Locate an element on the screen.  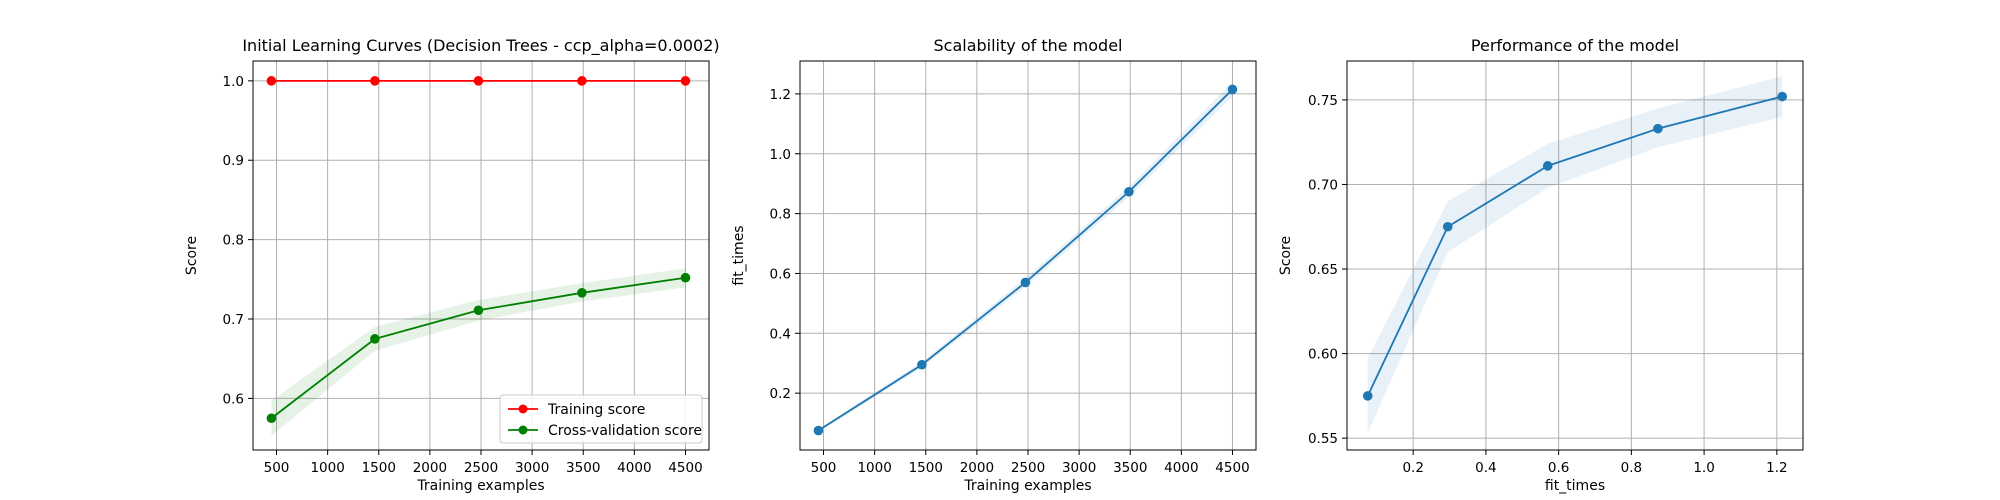
x-tick-label: 0.2 is located at coordinates (1412, 468).